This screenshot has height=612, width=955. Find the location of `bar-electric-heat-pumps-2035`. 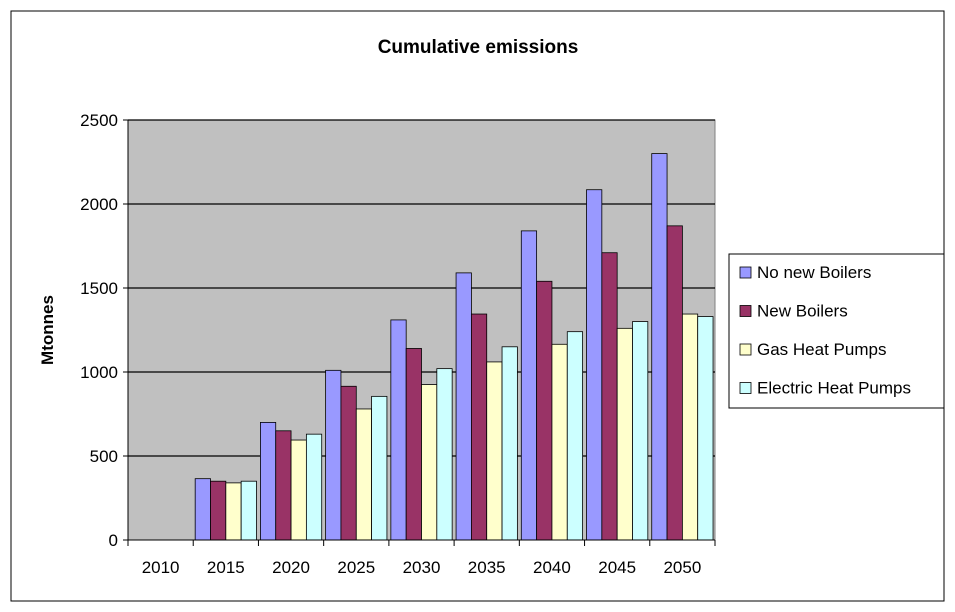

bar-electric-heat-pumps-2035 is located at coordinates (509, 443).